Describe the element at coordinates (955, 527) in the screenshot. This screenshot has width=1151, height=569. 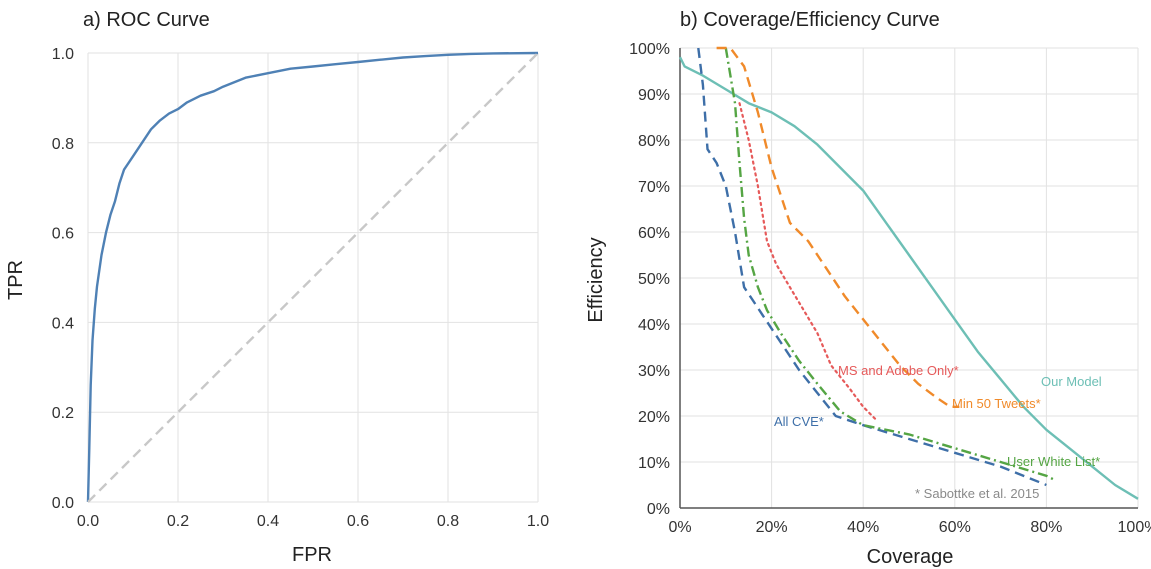
I see `x-tick-label: 60%` at that location.